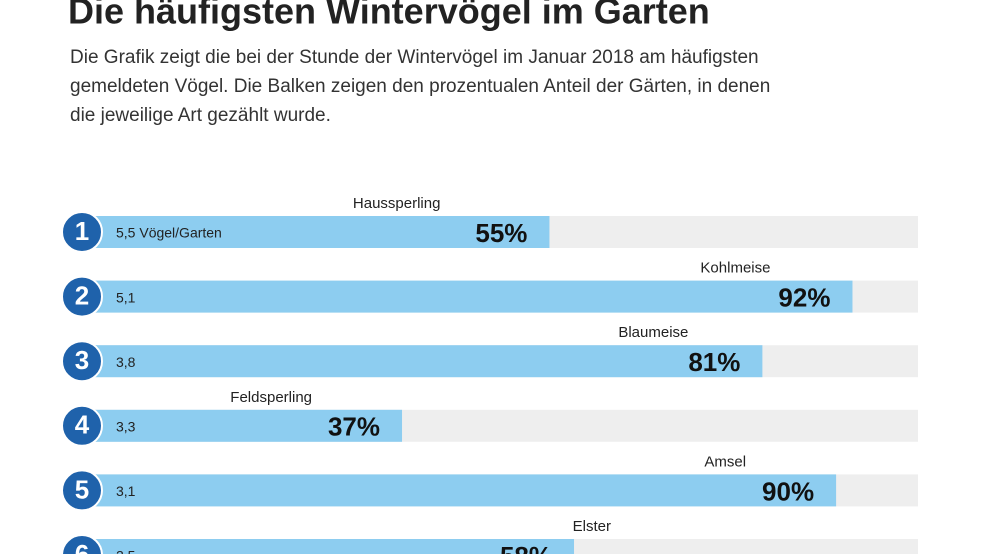  I want to click on value-label: 90%, so click(788, 491).